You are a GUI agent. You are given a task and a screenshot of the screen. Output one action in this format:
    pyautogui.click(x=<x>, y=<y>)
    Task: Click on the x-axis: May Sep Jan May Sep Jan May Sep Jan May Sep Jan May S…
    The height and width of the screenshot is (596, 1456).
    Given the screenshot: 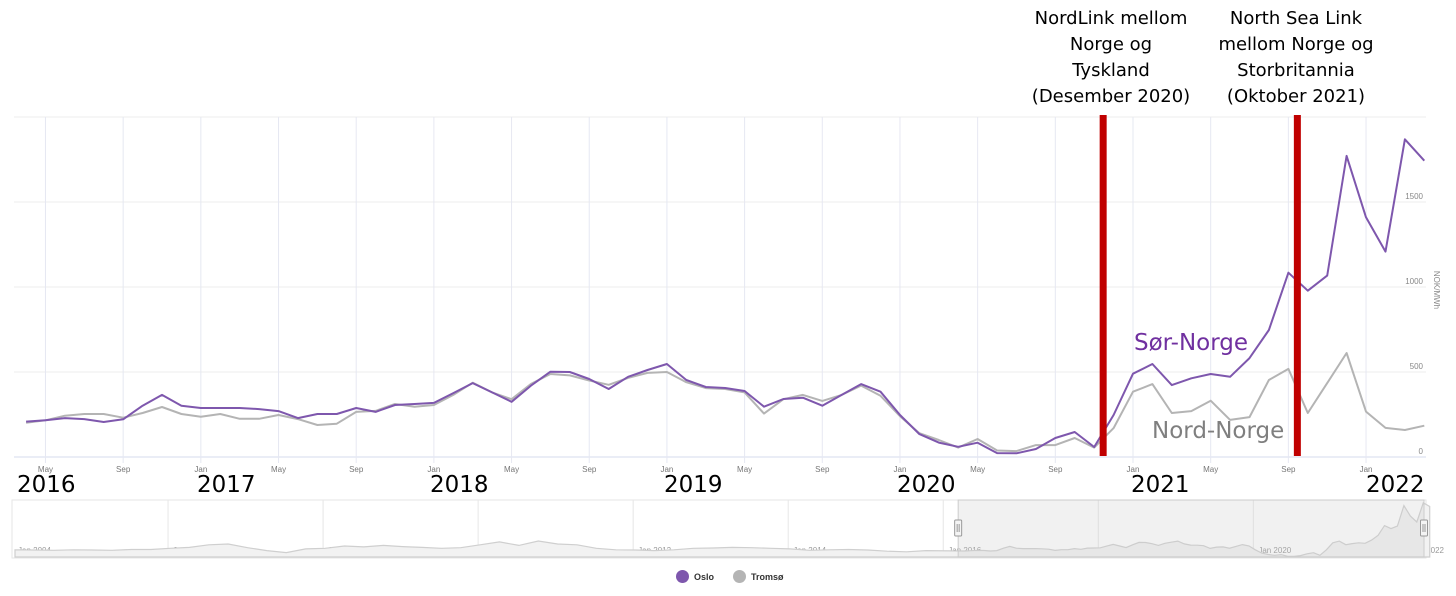 What is the action you would take?
    pyautogui.click(x=705, y=469)
    